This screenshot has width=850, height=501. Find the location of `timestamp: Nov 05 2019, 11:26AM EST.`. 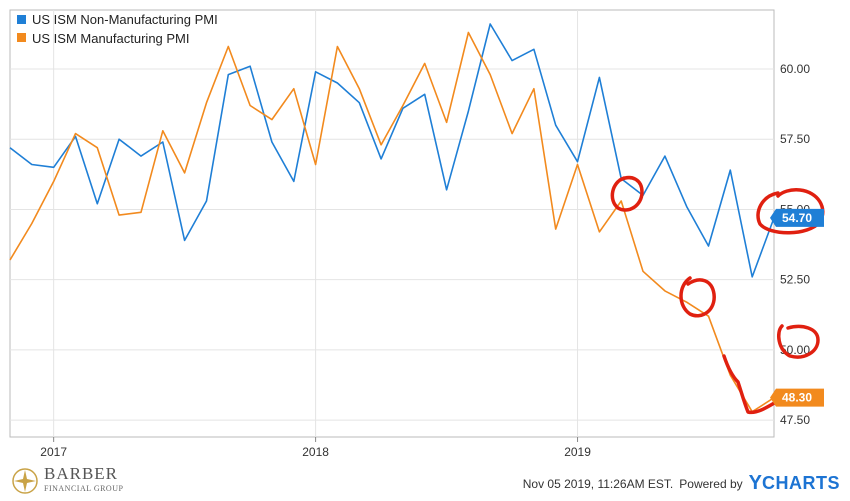

timestamp: Nov 05 2019, 11:26AM EST. is located at coordinates (598, 483).